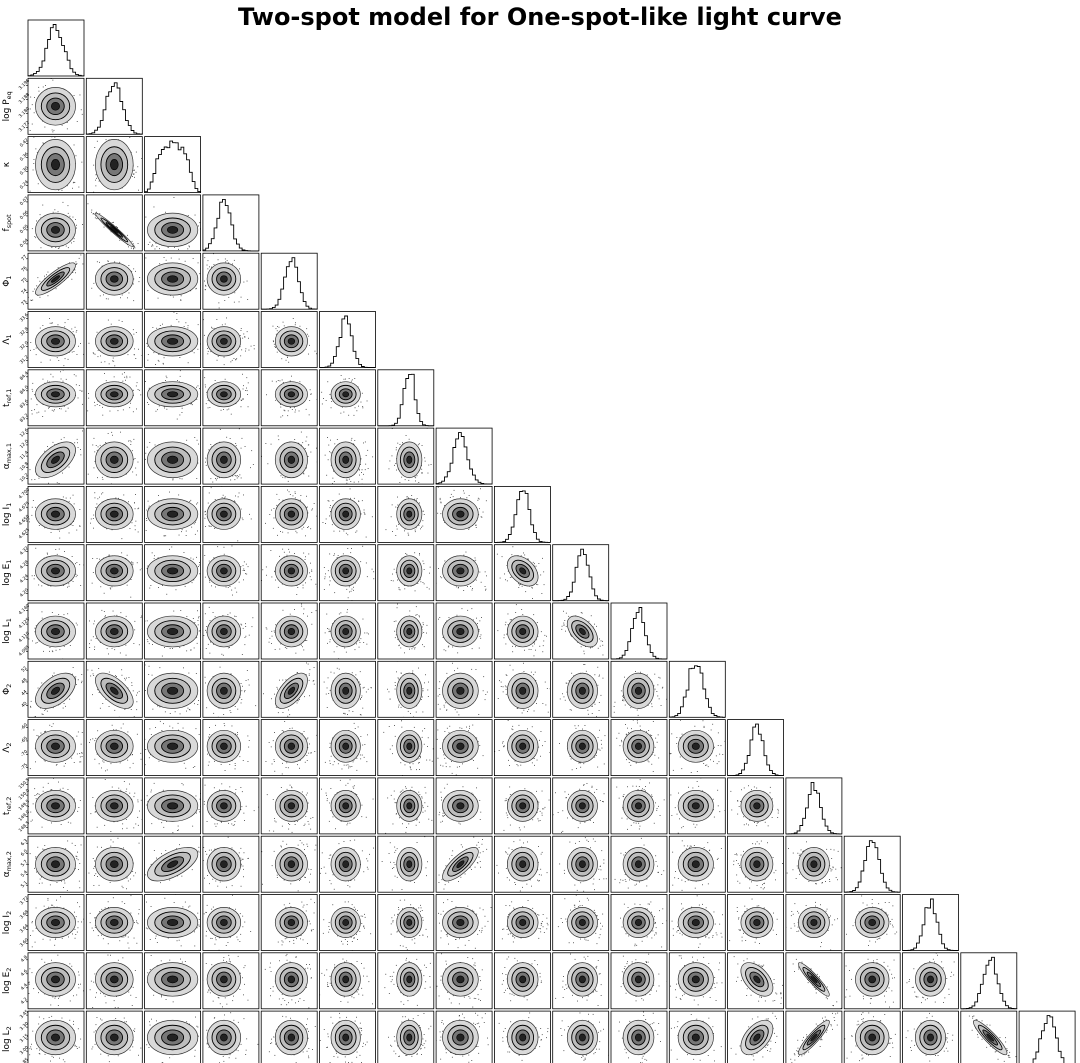 The image size is (1080, 1063). Describe the element at coordinates (56, 398) in the screenshot. I see `scatter-panel-sin i-vs-t_ref,1` at that location.